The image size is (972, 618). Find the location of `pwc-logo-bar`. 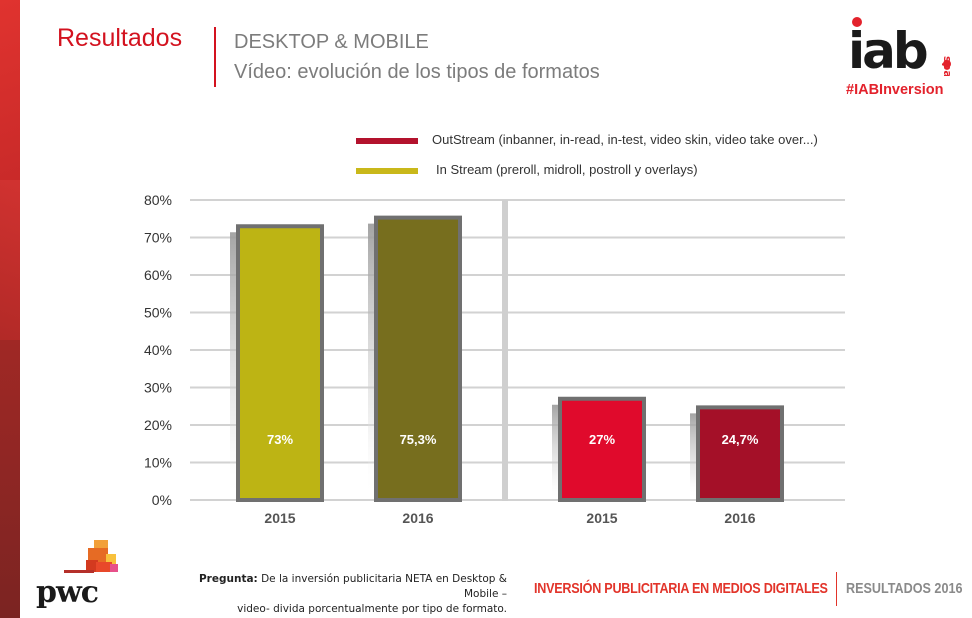

pwc-logo-bar is located at coordinates (79, 571).